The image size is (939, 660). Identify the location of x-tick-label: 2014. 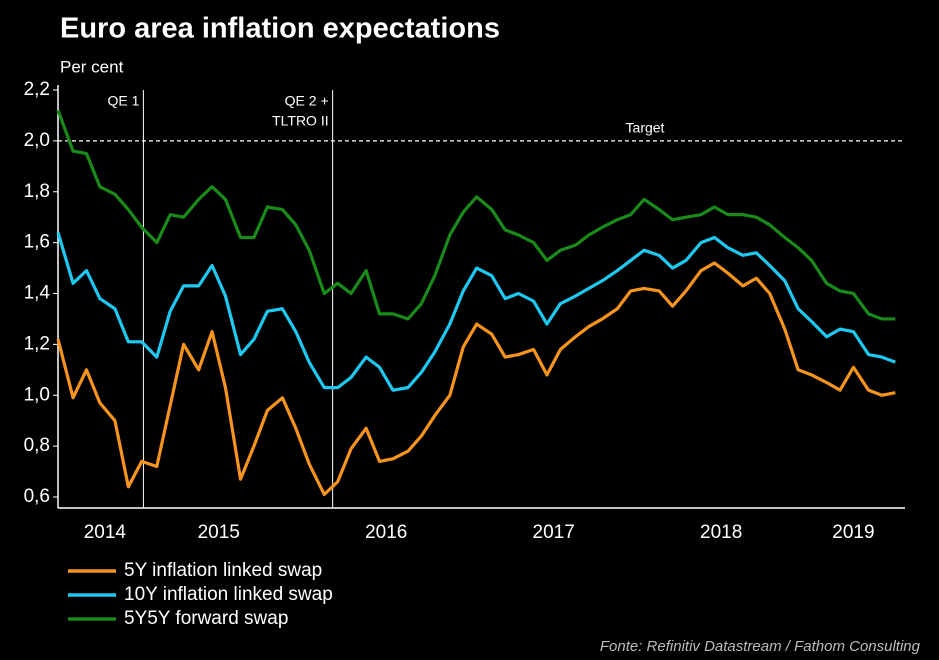
(105, 532).